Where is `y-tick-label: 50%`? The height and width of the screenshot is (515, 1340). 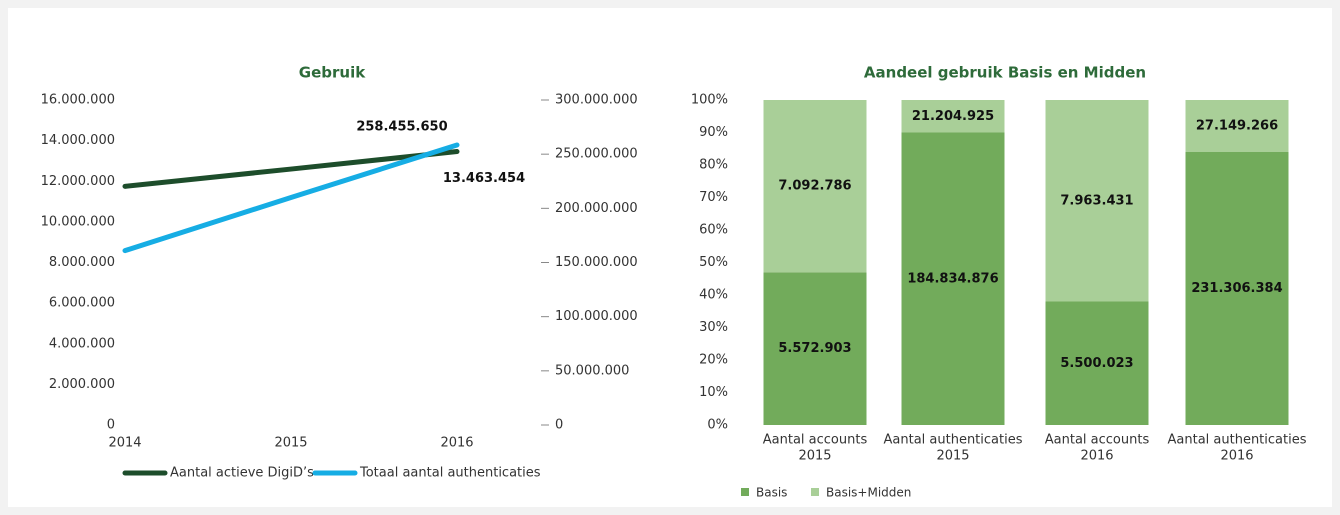
y-tick-label: 50% is located at coordinates (713, 262).